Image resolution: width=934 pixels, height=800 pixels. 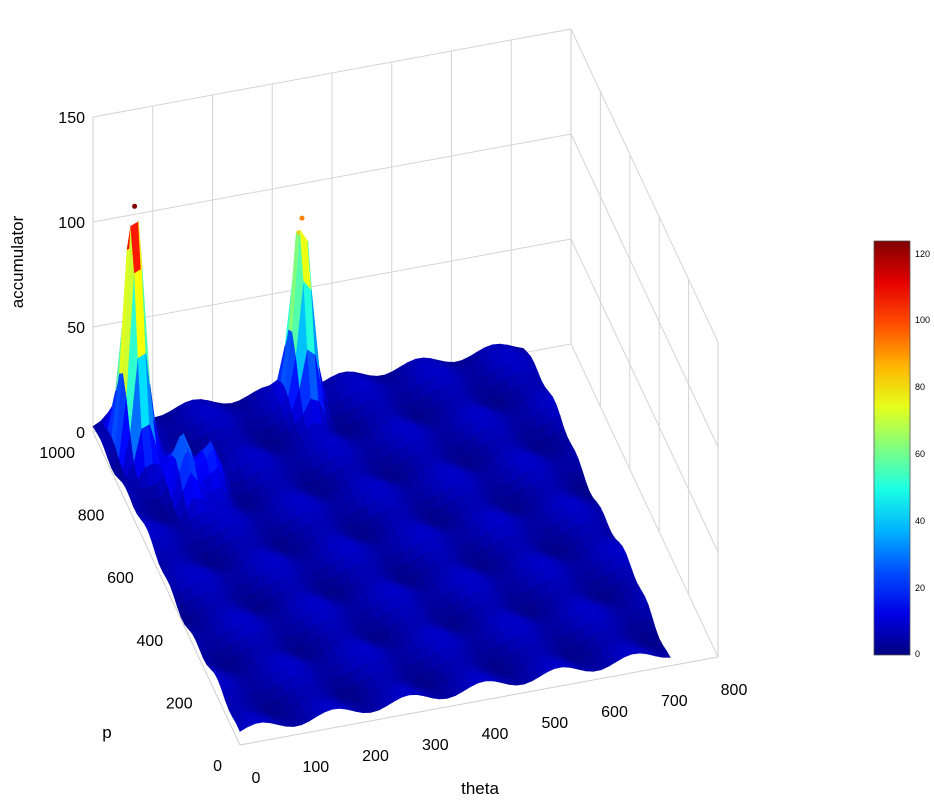 What do you see at coordinates (91, 516) in the screenshot?
I see `y-tick-label: 800` at bounding box center [91, 516].